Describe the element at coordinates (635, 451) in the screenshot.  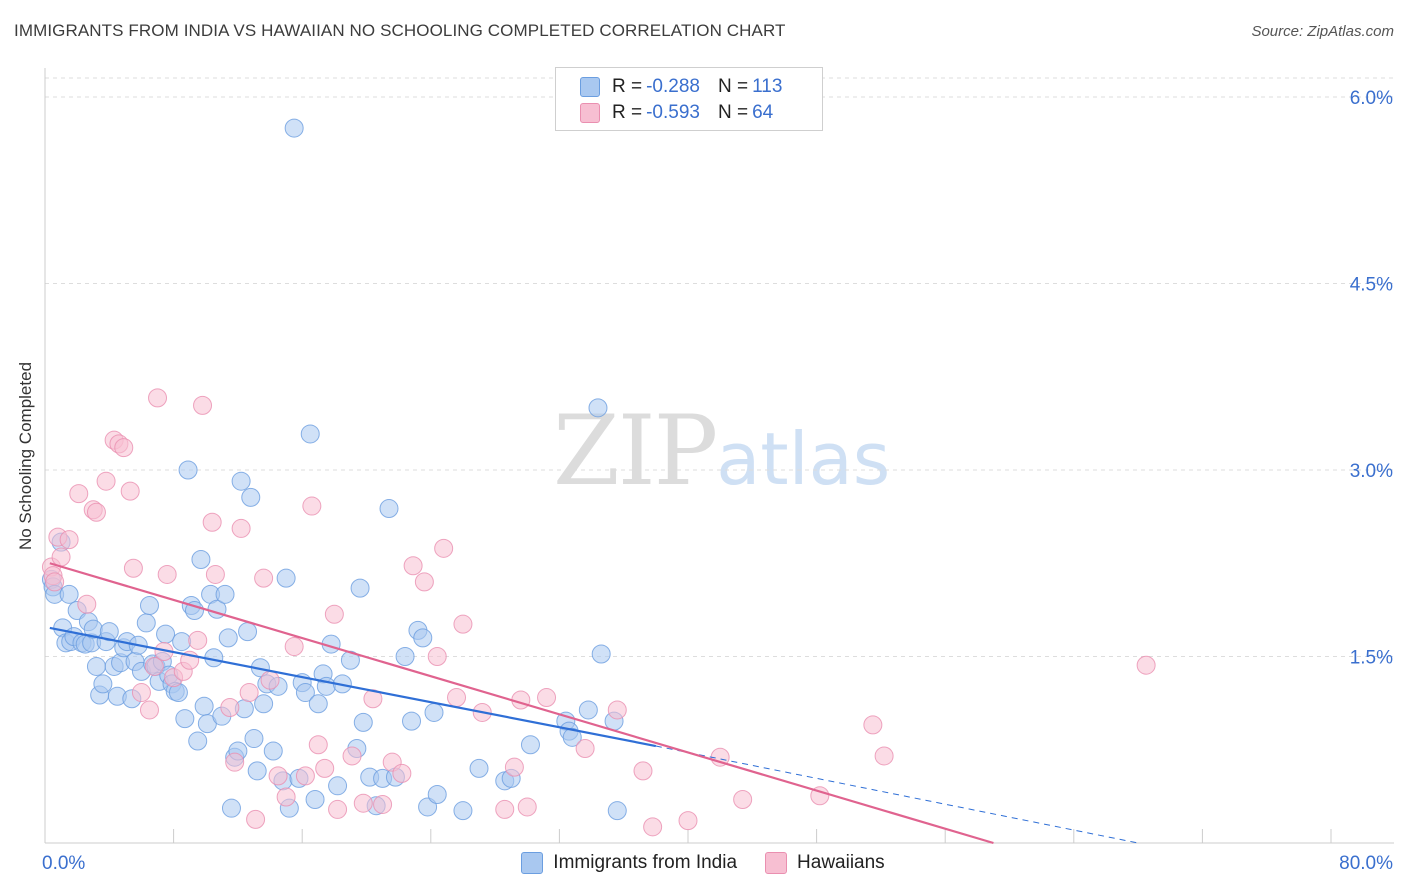
I see `watermark-zip: ZIP` at that location.